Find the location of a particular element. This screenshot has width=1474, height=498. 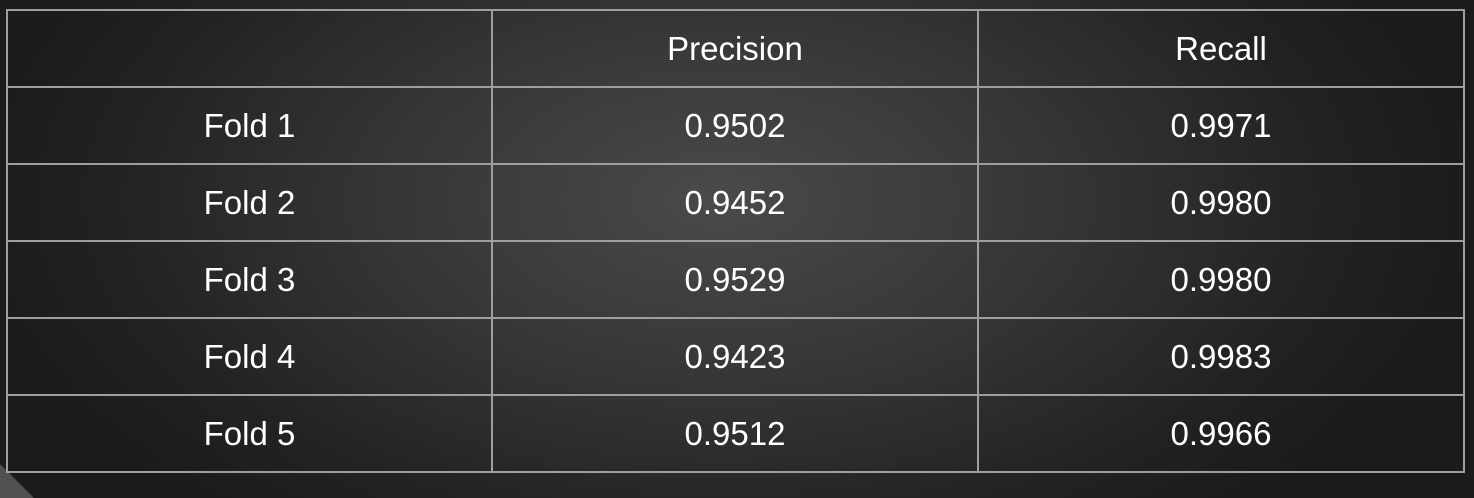

precision-cell: 0.9452 is located at coordinates (735, 202).